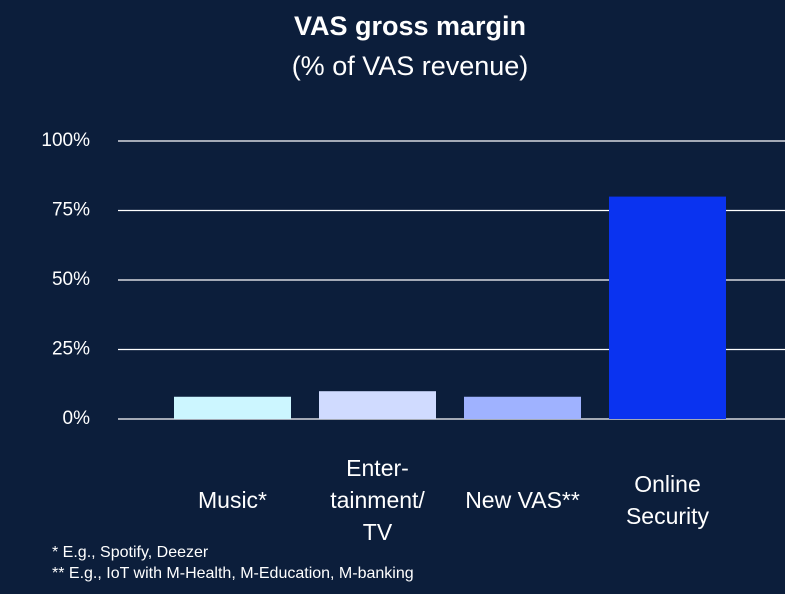 The height and width of the screenshot is (594, 785). Describe the element at coordinates (232, 500) in the screenshot. I see `x-tick-label: Music*` at that location.